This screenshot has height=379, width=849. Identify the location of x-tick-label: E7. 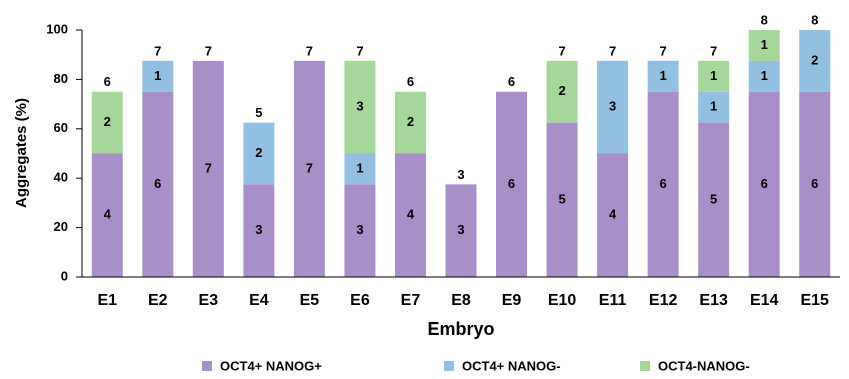
(411, 300).